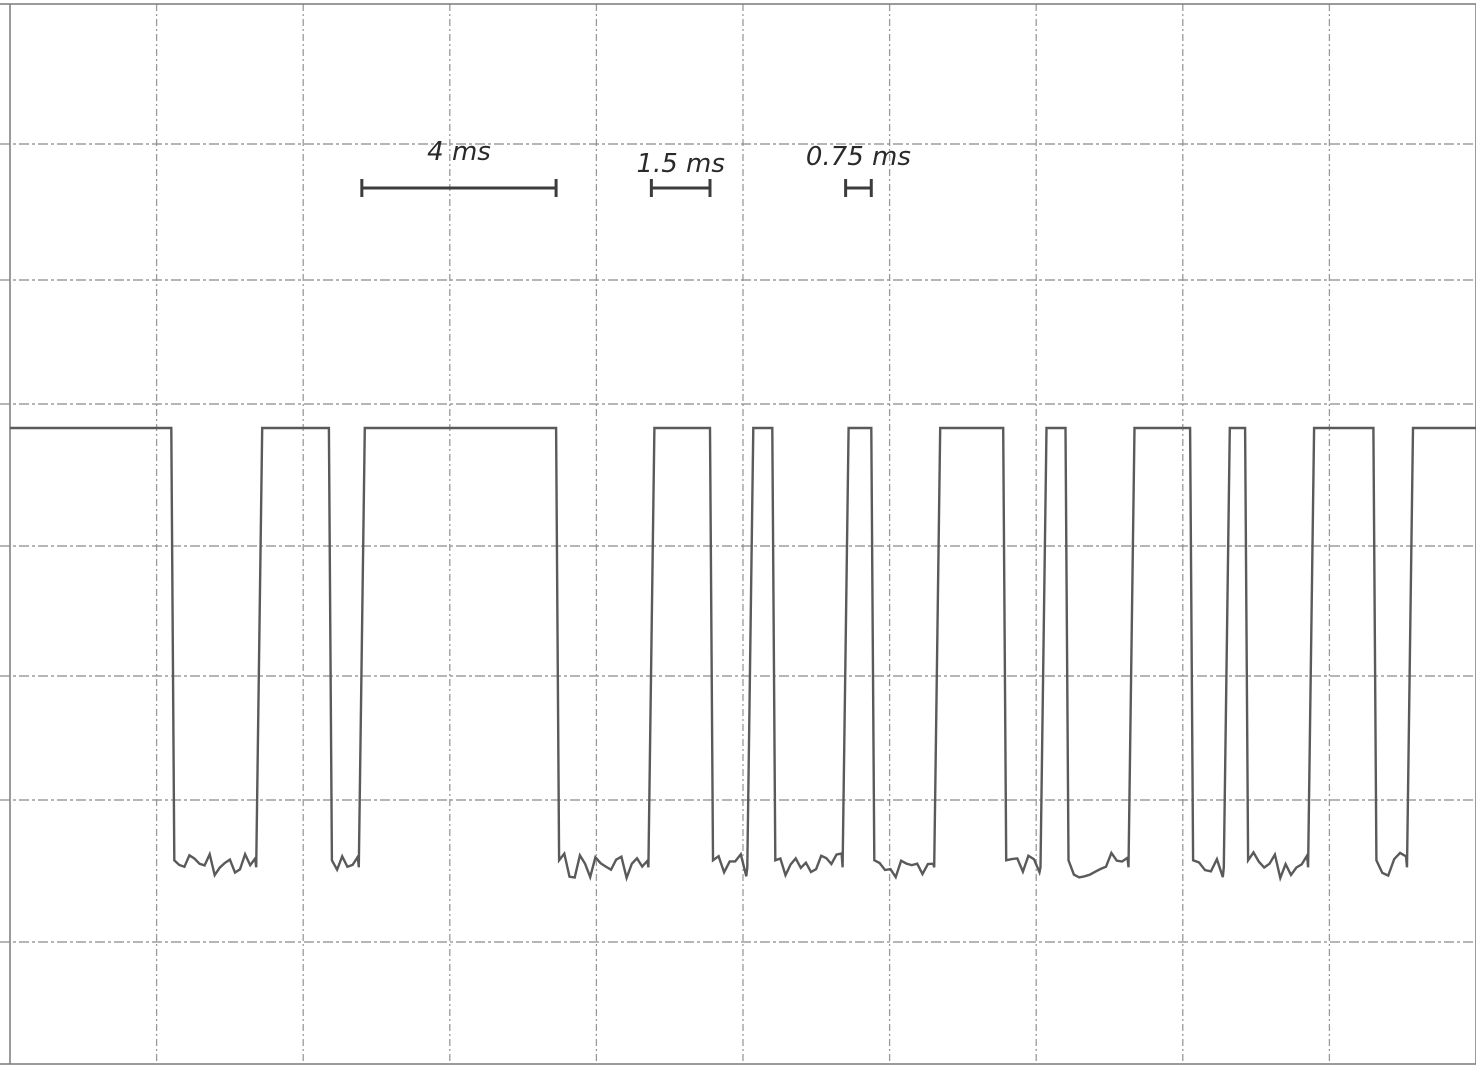 The width and height of the screenshot is (1476, 1067). Describe the element at coordinates (459, 152) in the screenshot. I see `measurement-label: 4 ms` at that location.